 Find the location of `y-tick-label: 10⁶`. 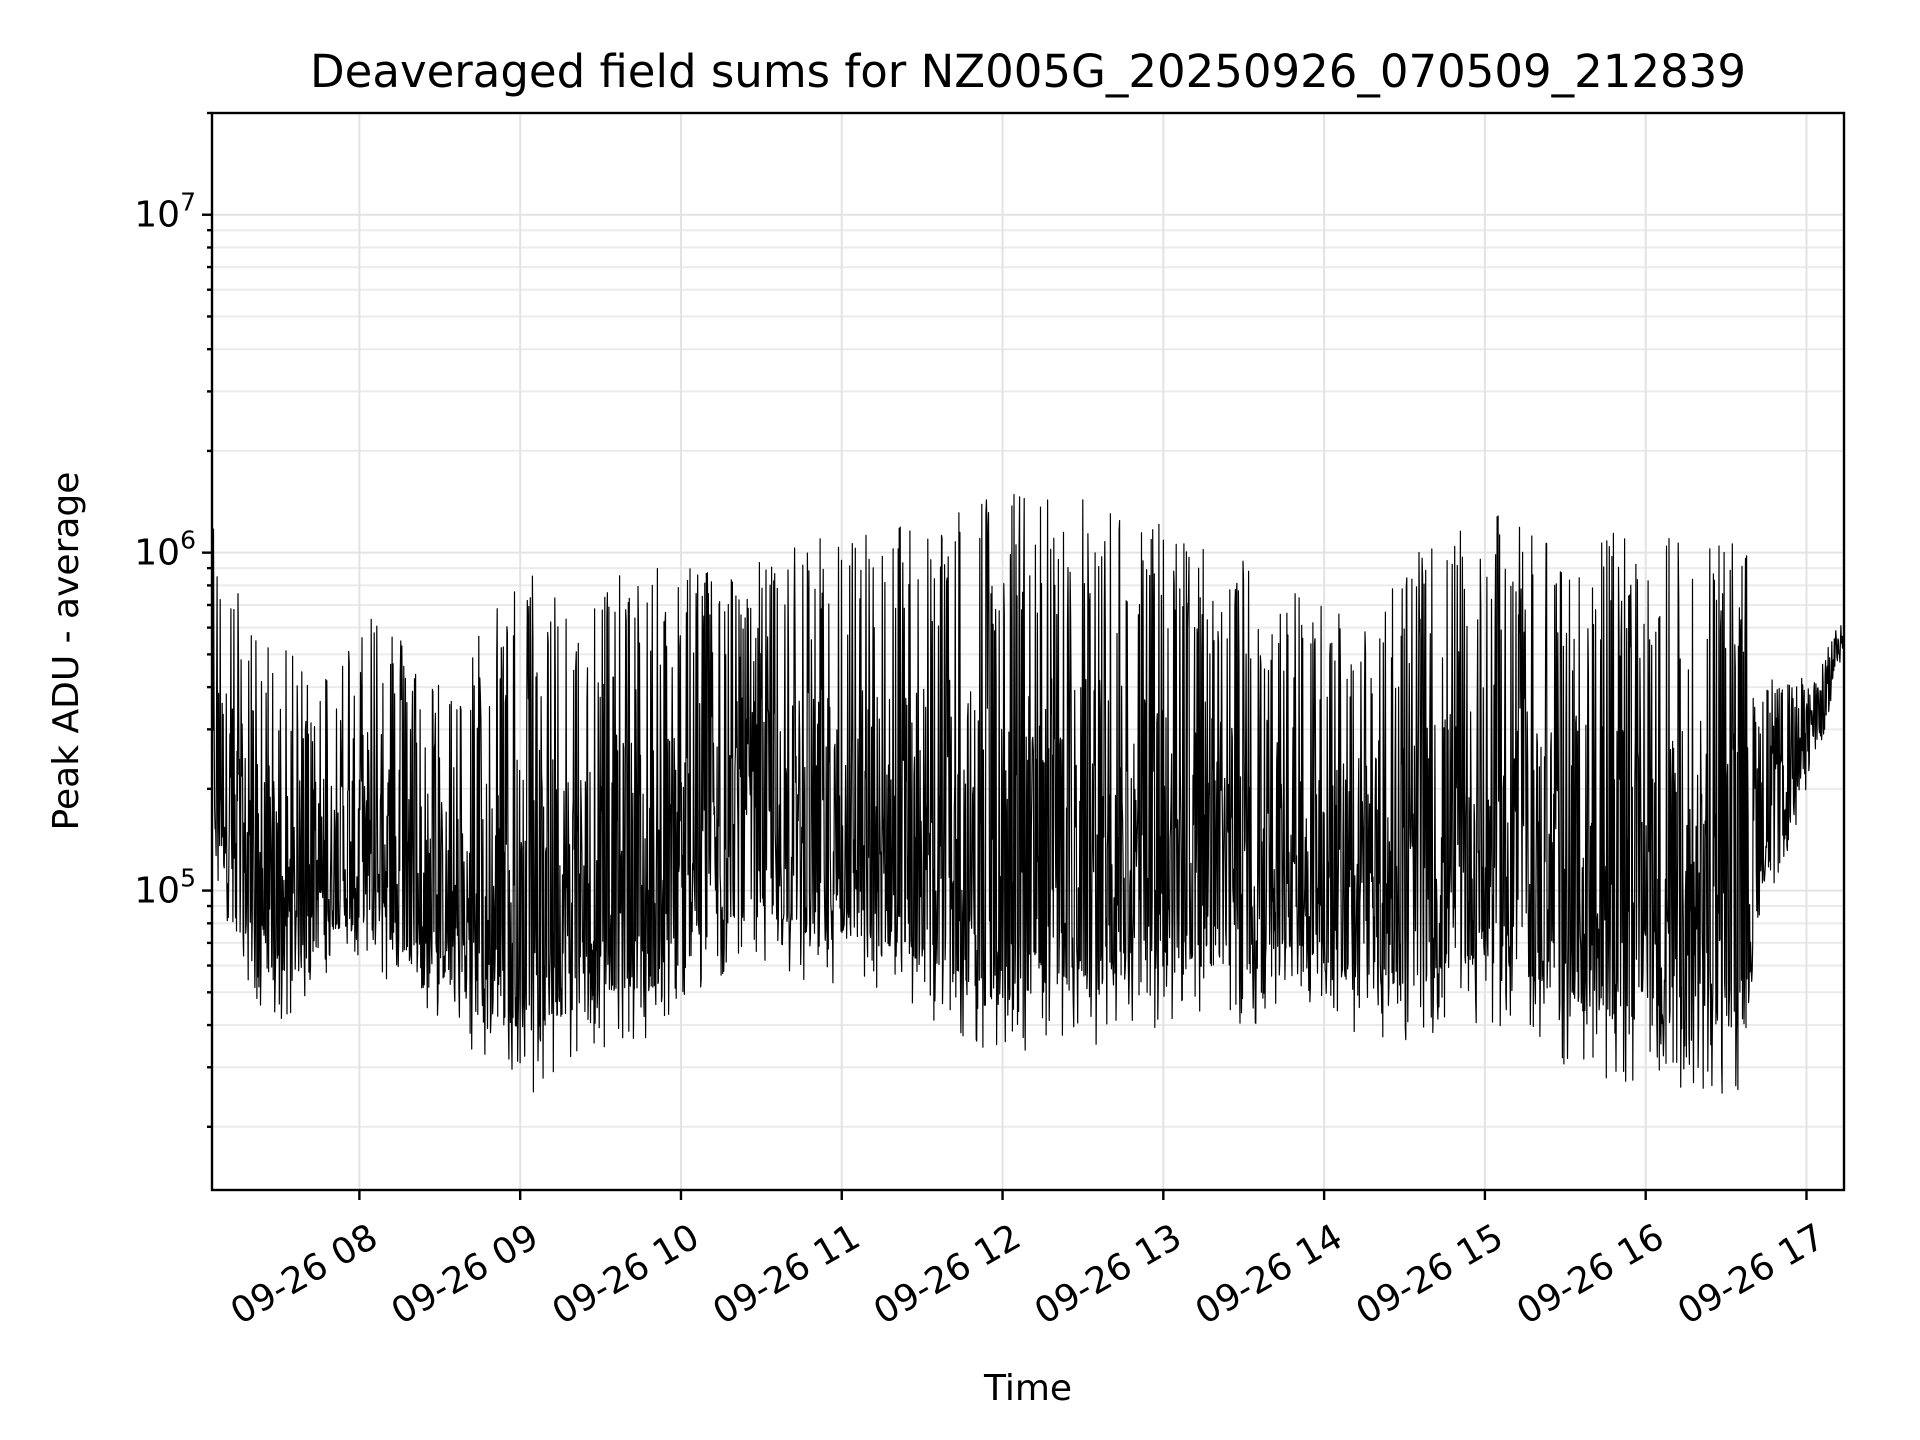

y-tick-label: 10⁶ is located at coordinates (165, 550).